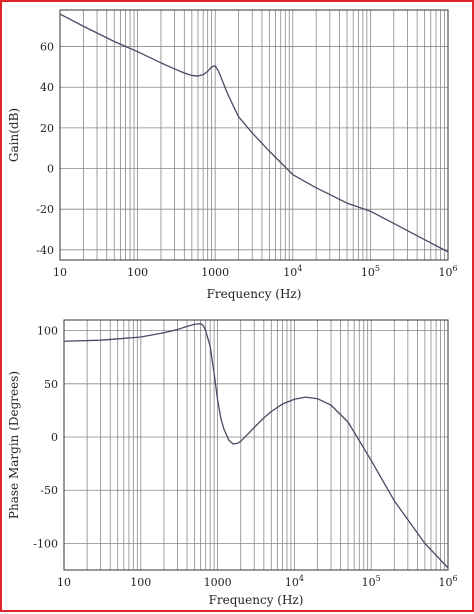 The image size is (474, 614). What do you see at coordinates (45, 209) in the screenshot?
I see `y-tick-label: -20` at bounding box center [45, 209].